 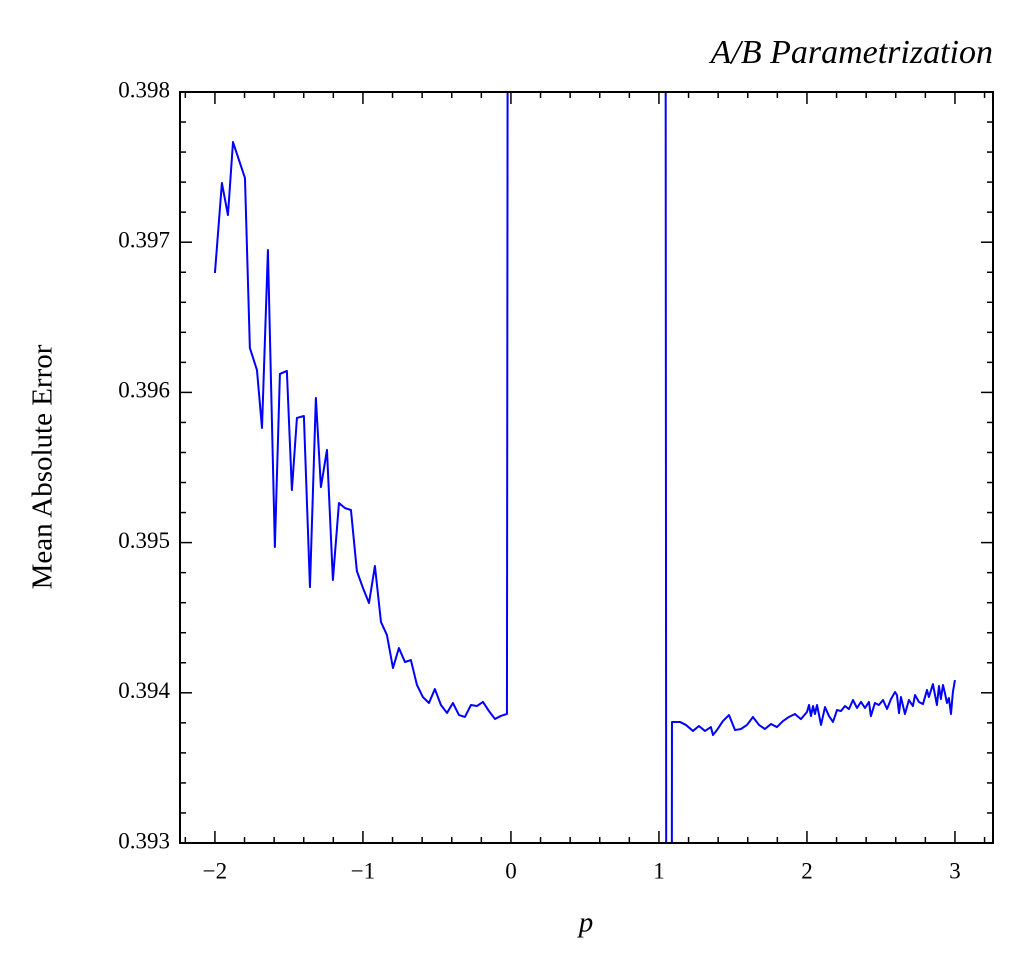 What do you see at coordinates (851, 52) in the screenshot?
I see `chart-title: A/B Parametrization` at bounding box center [851, 52].